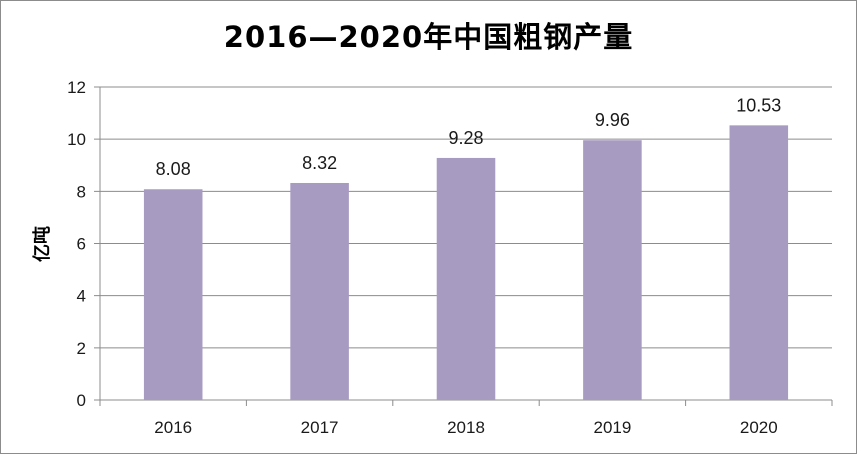 This screenshot has width=857, height=454. Describe the element at coordinates (173, 427) in the screenshot. I see `x-tick-label: 2016` at that location.